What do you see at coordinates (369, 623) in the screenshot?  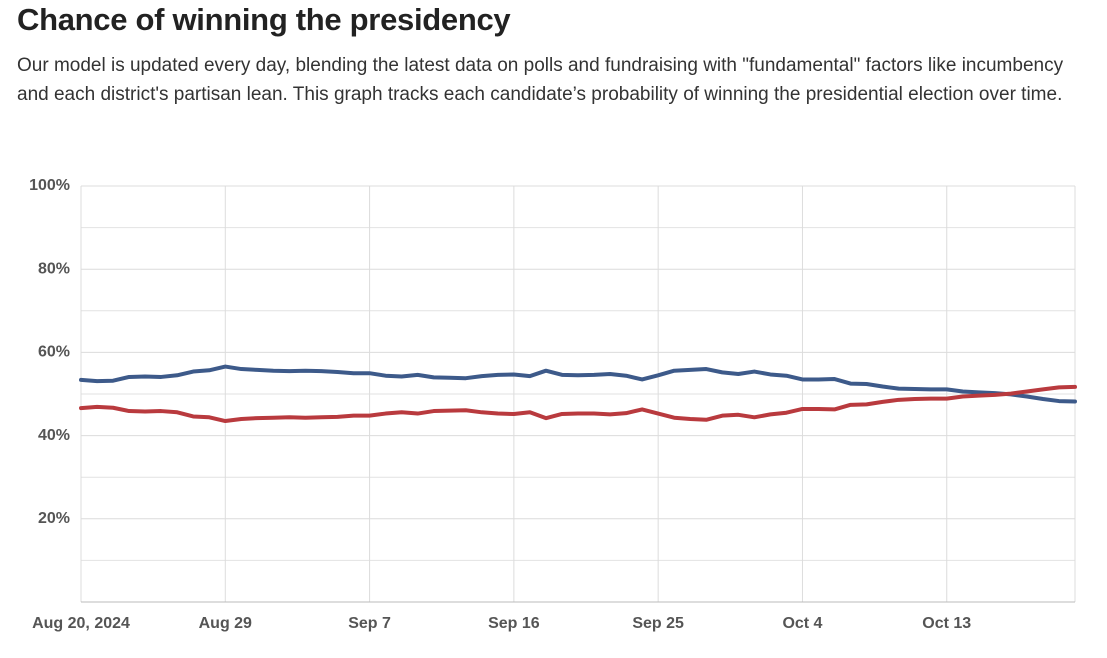 I see `x-tick-label: Sep 7` at bounding box center [369, 623].